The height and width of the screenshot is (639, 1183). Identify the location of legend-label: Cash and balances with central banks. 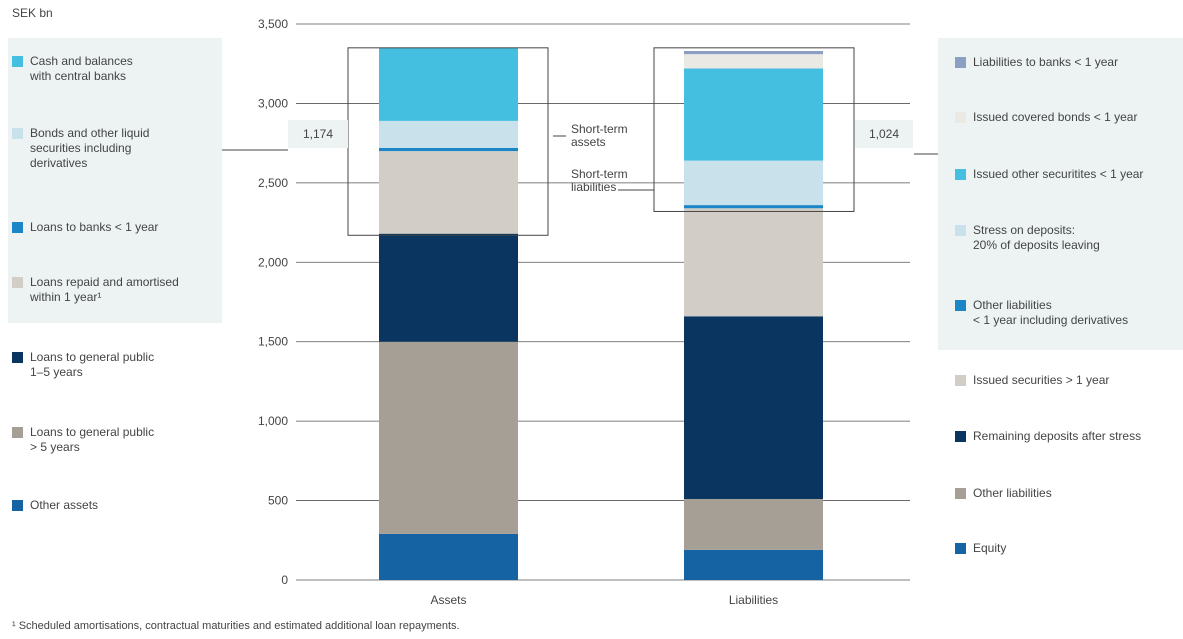
(81, 68).